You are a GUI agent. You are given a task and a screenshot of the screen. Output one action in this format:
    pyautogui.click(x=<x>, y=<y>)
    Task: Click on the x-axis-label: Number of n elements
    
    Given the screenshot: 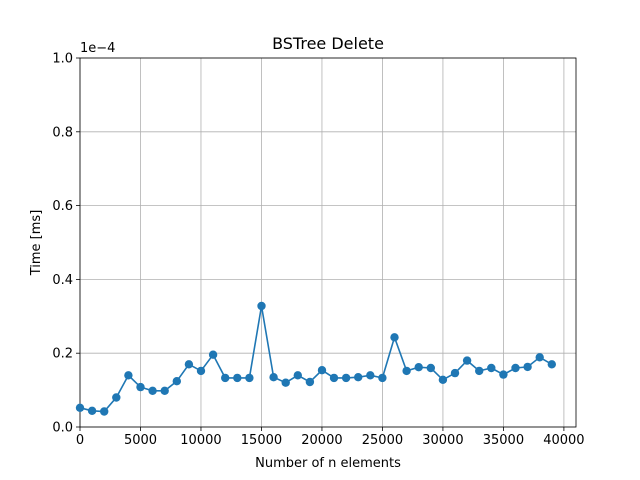 What is the action you would take?
    pyautogui.click(x=328, y=463)
    